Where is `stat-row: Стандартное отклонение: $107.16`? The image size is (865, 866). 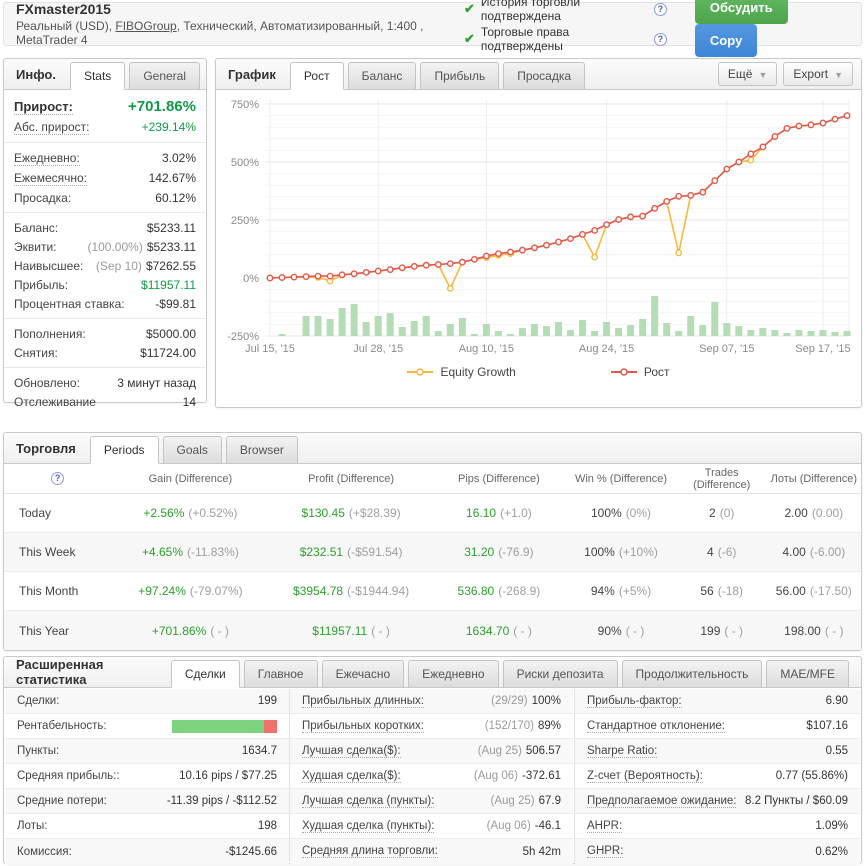
stat-row: Стандартное отклонение: $107.16 is located at coordinates (717, 726).